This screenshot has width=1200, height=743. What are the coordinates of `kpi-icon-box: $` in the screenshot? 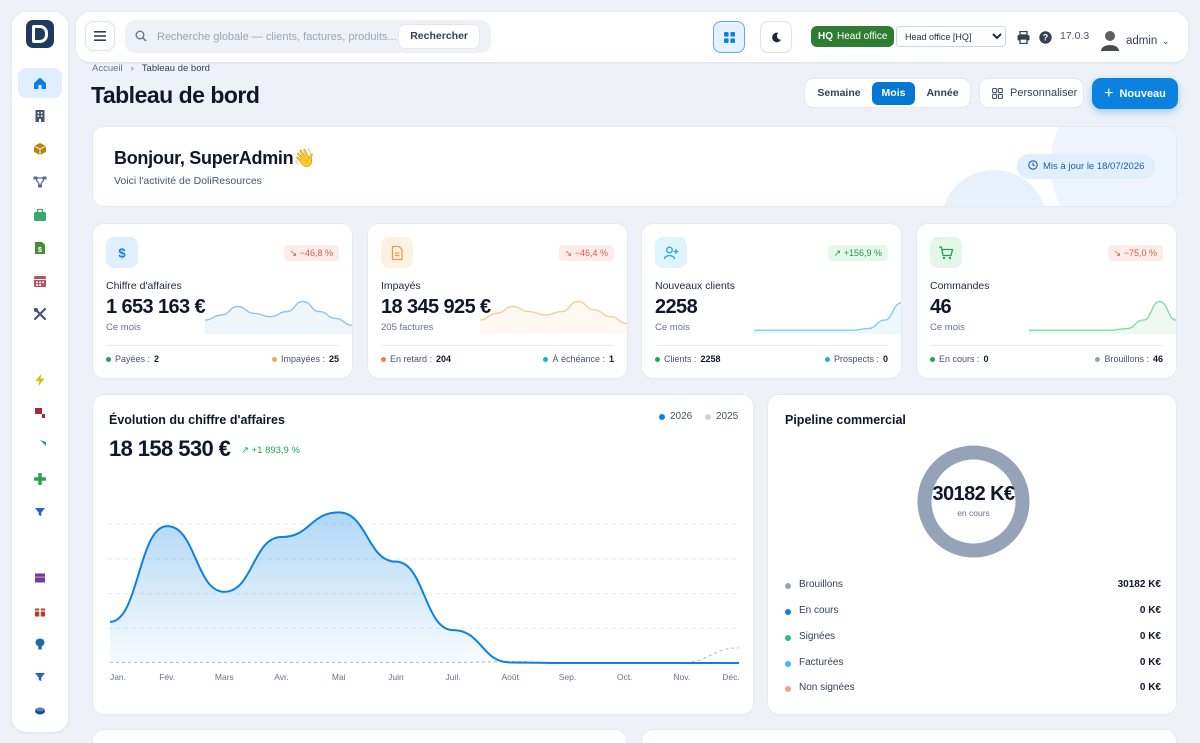 It's located at (122, 252).